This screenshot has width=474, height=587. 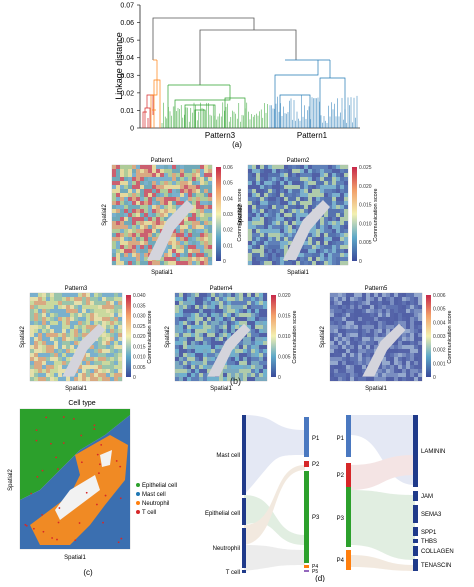 What do you see at coordinates (130, 68) in the screenshot?
I see `y-axis-ticks: 0.07 0.06 0.05 0.04 0.03 0.02 0.01 0` at bounding box center [130, 68].